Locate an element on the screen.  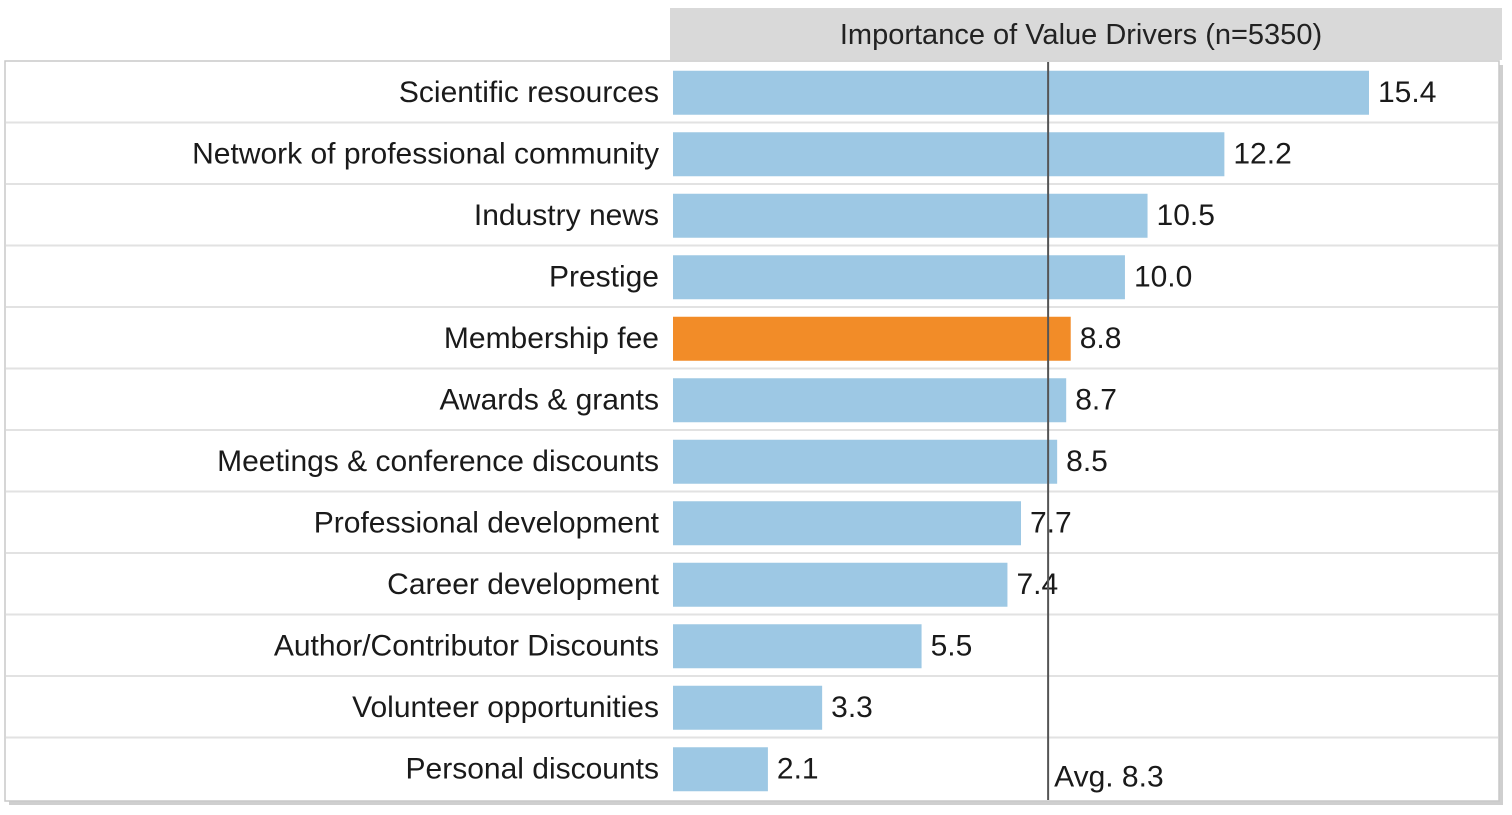
value-label: 3.3 is located at coordinates (852, 707).